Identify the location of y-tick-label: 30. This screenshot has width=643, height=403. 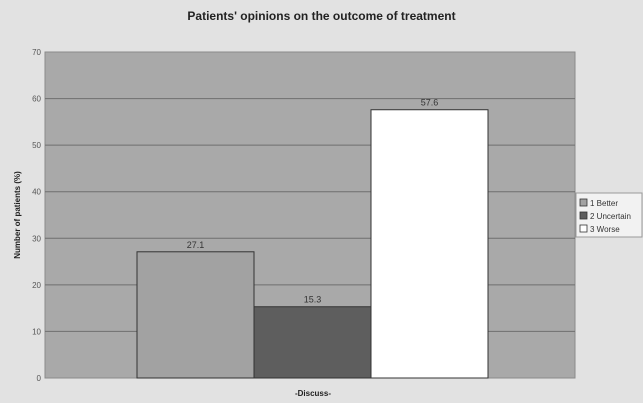
(36, 238).